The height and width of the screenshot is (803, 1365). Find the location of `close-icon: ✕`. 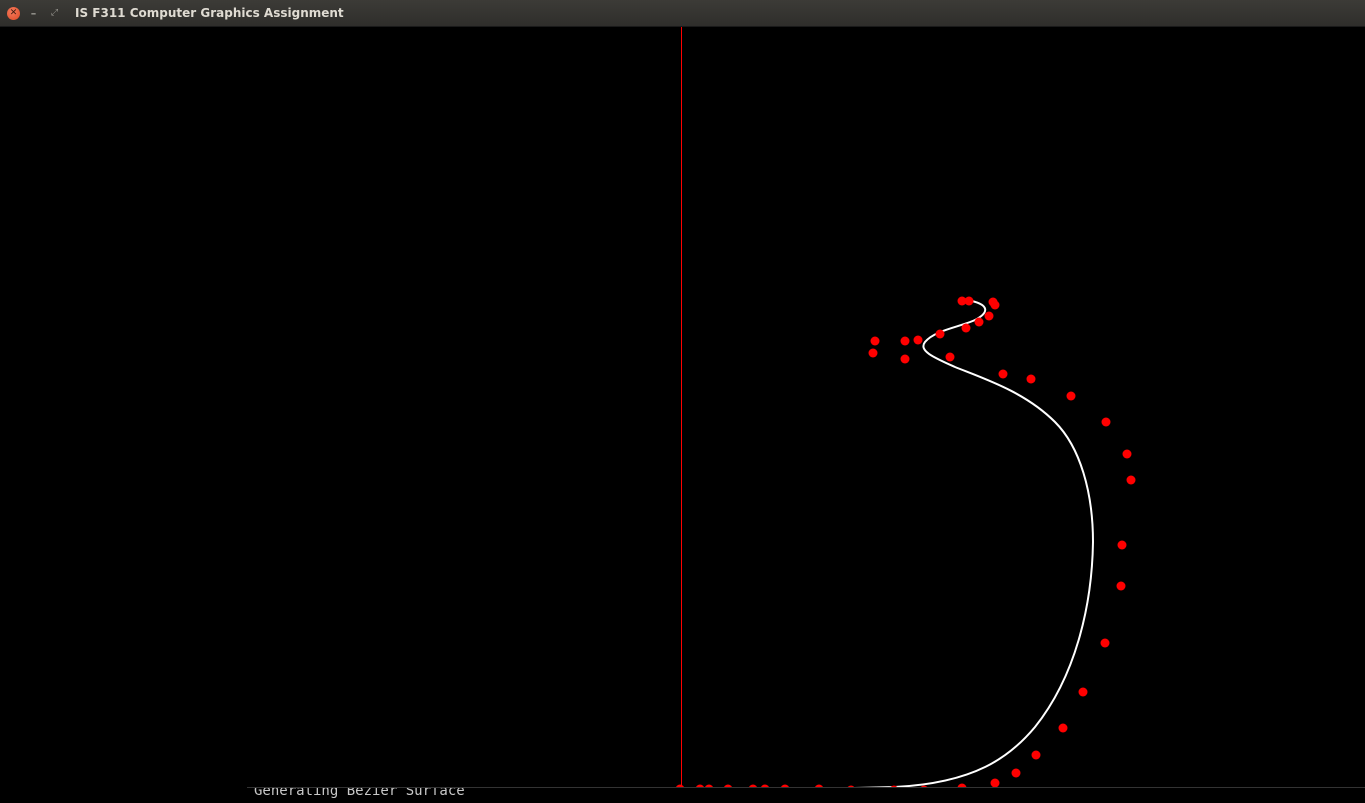

close-icon: ✕ is located at coordinates (13, 13).